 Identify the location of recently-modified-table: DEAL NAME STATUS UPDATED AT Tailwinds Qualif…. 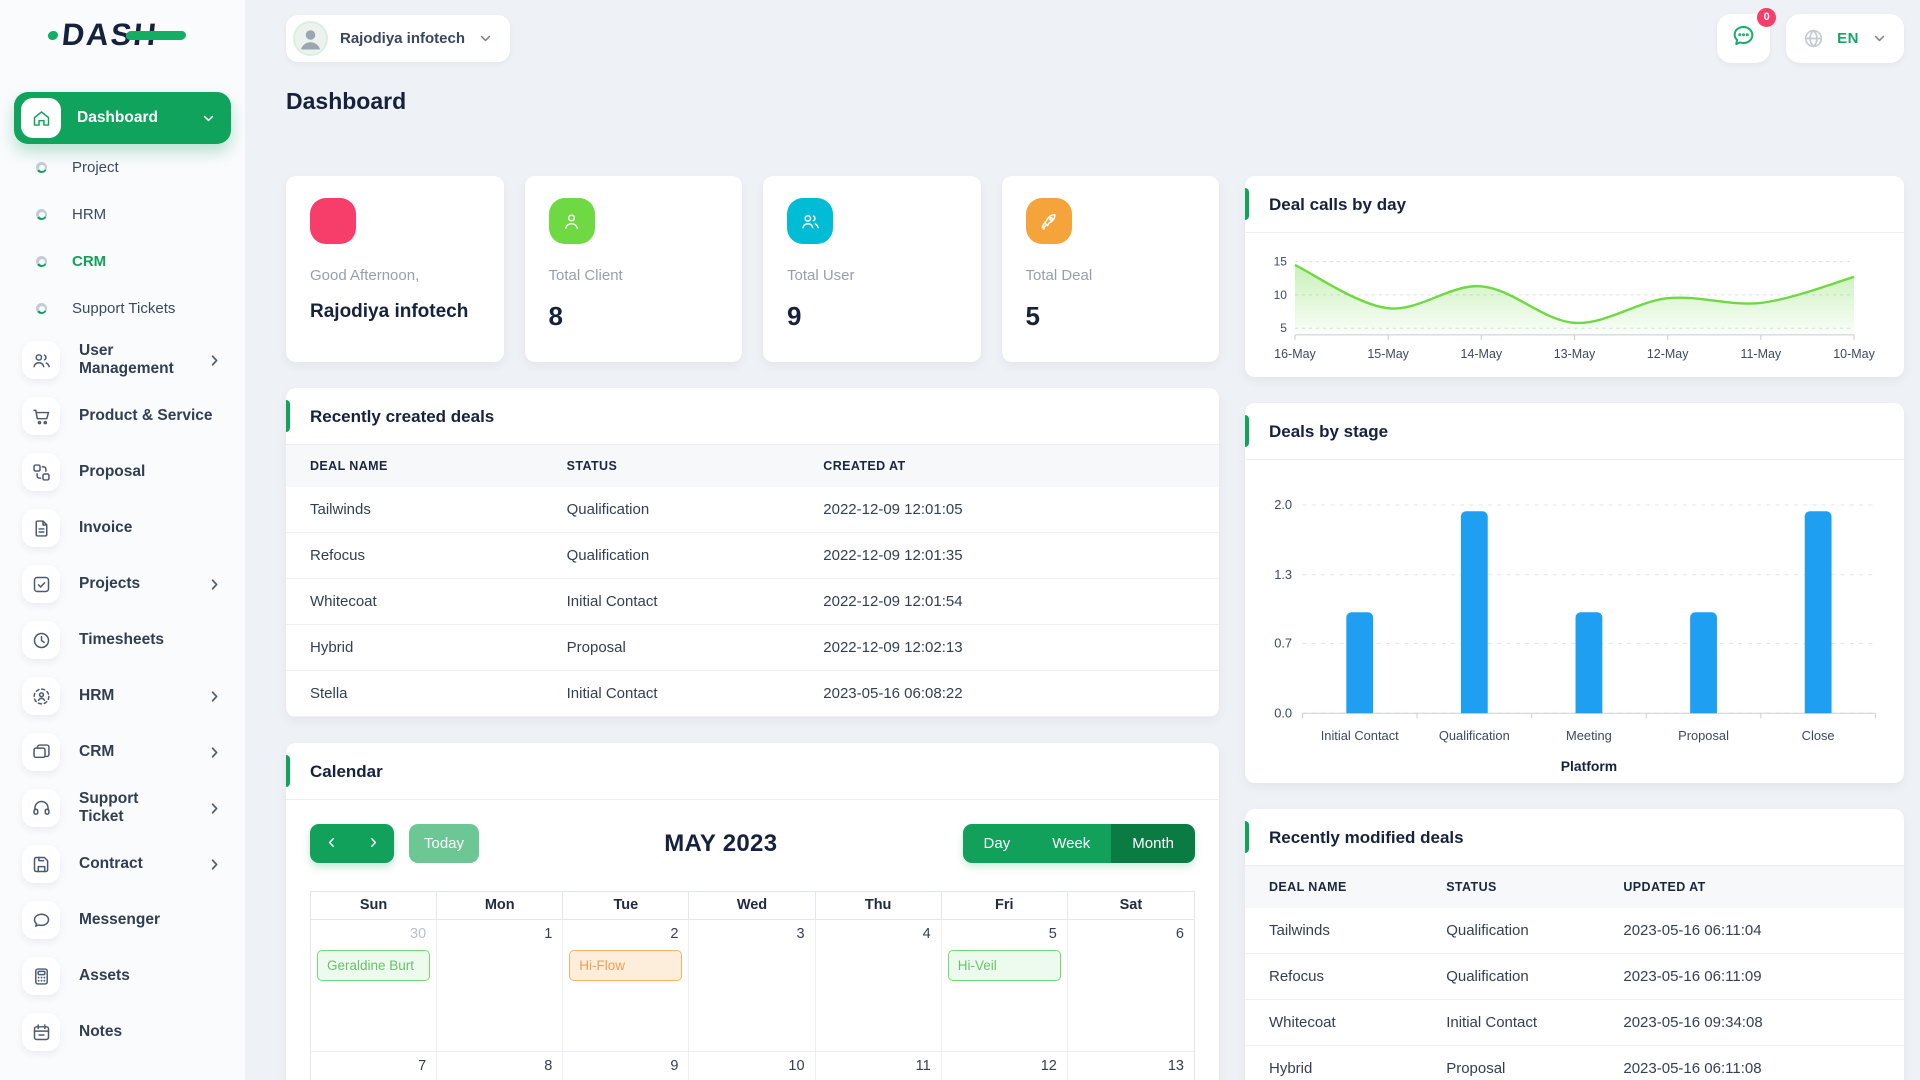
(1574, 973).